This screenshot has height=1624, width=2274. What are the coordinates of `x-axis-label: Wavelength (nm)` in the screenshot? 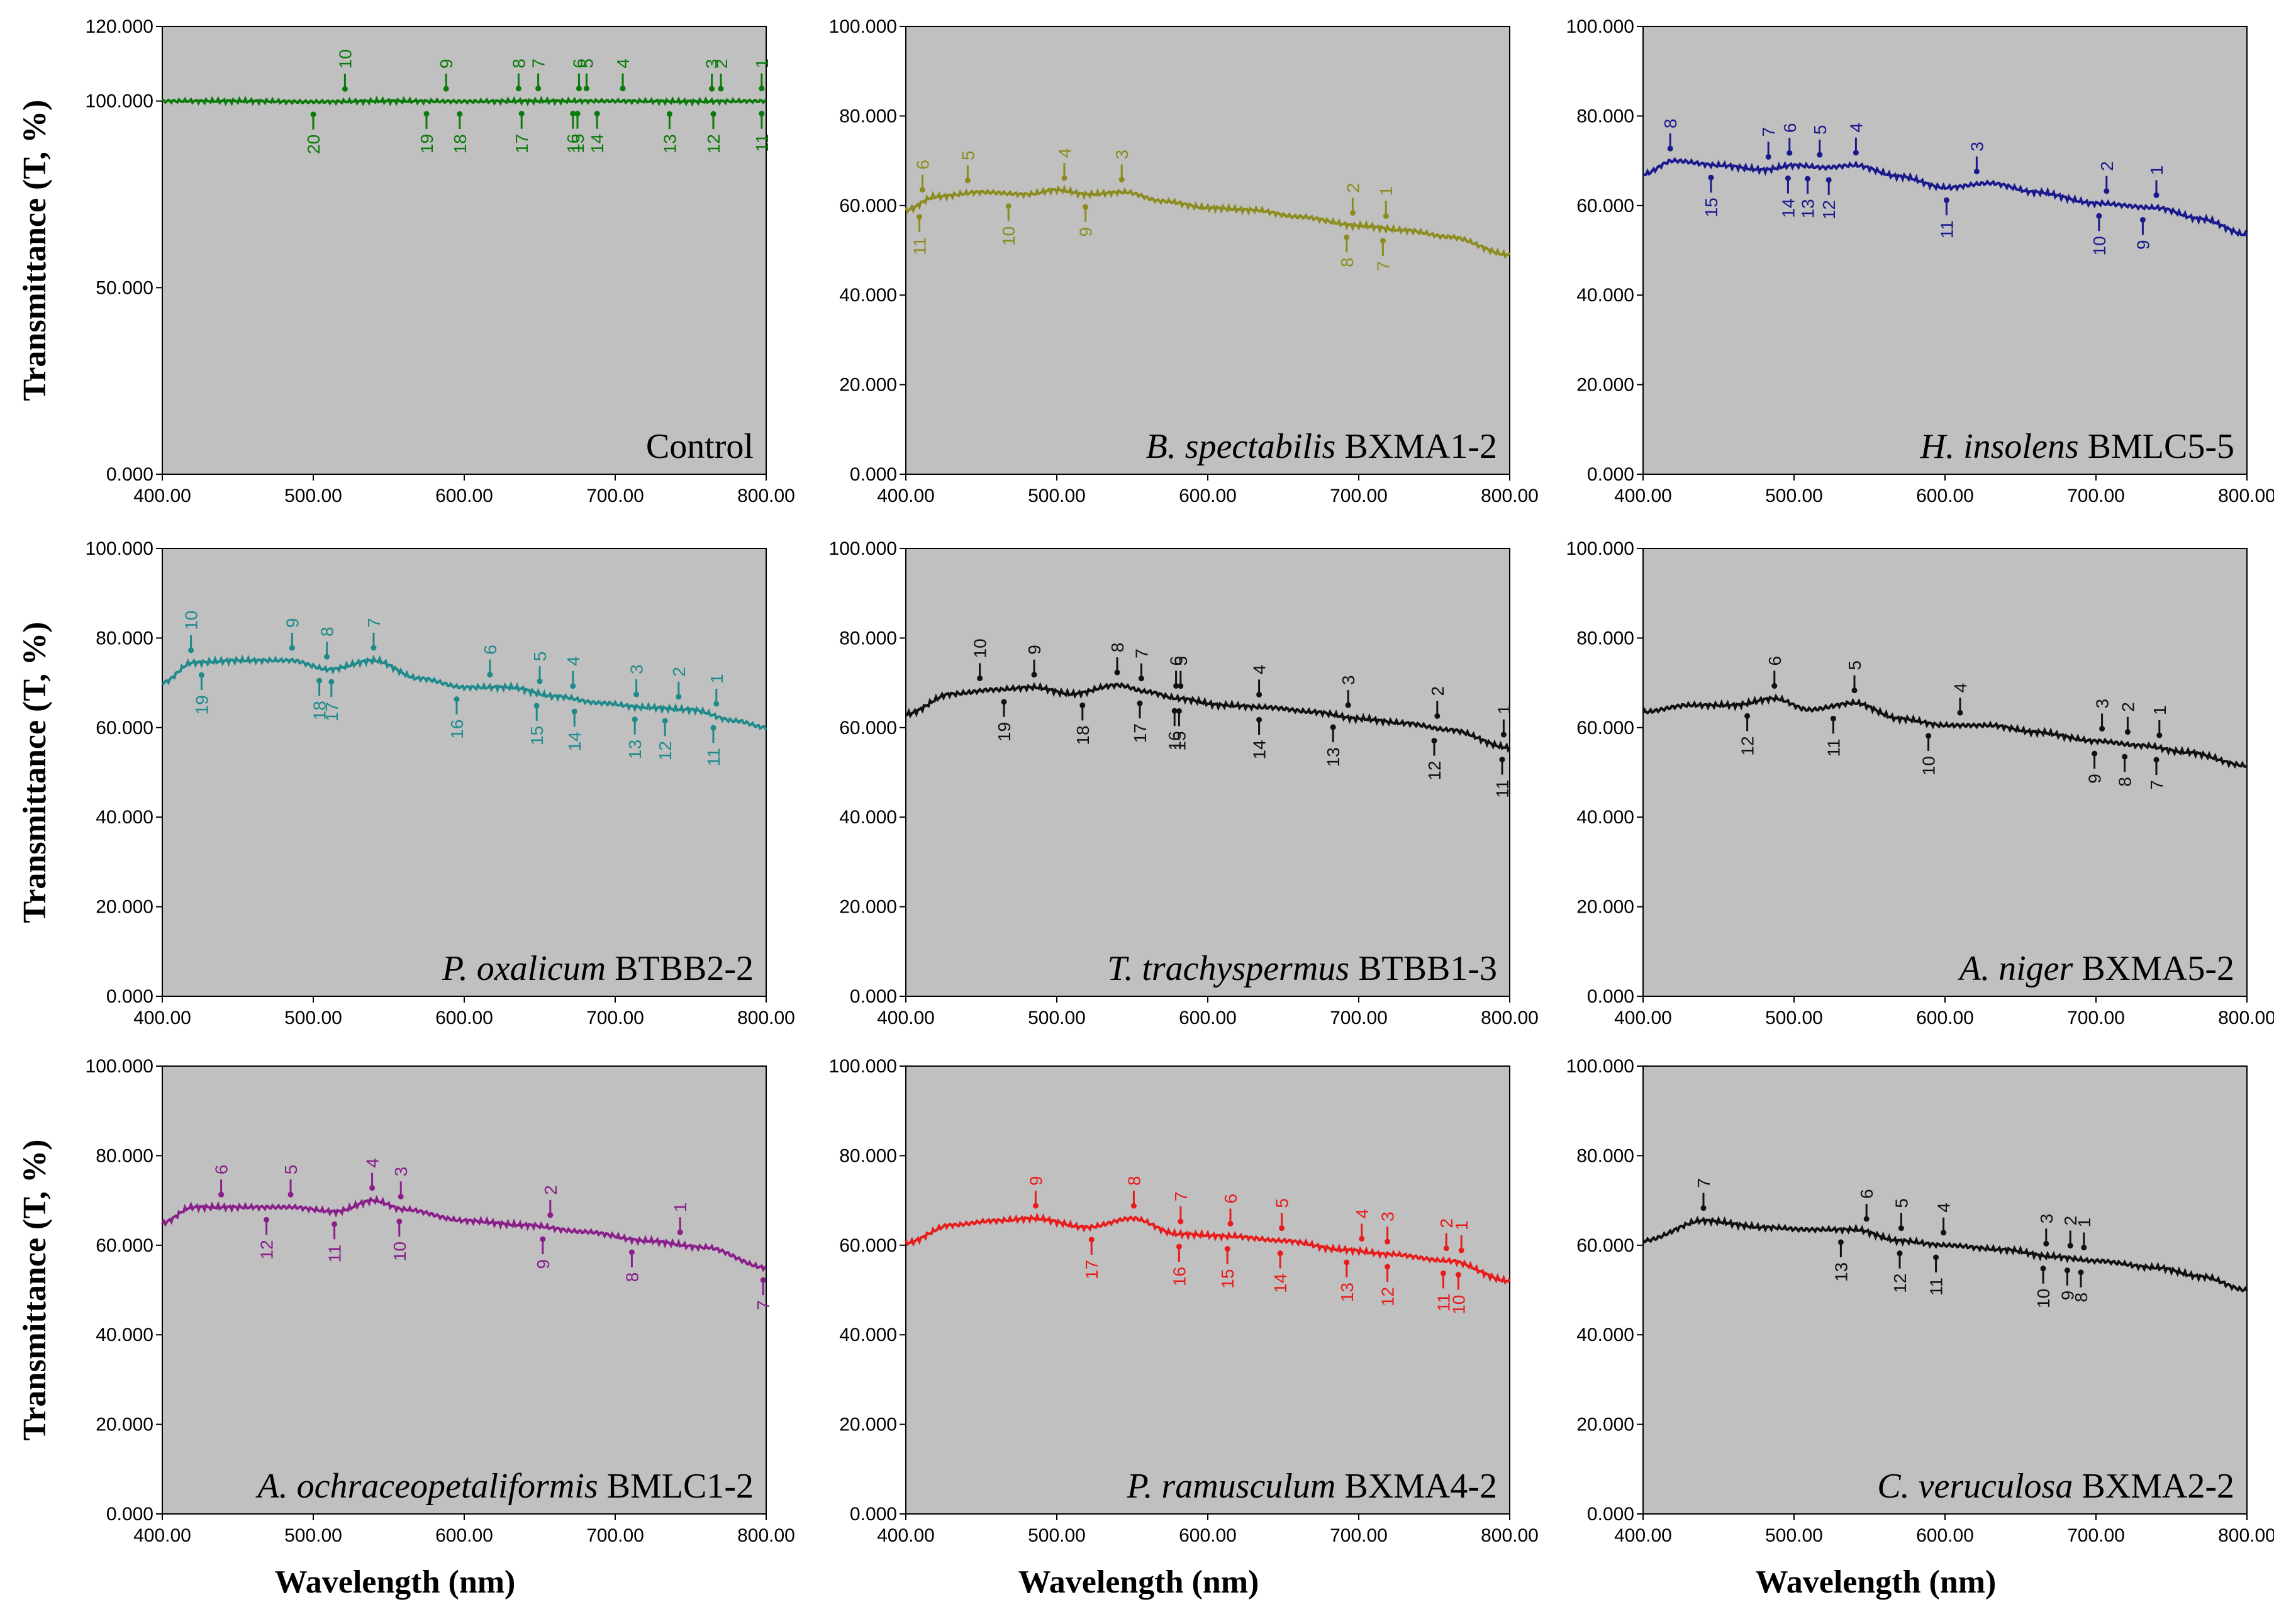 It's located at (1138, 1582).